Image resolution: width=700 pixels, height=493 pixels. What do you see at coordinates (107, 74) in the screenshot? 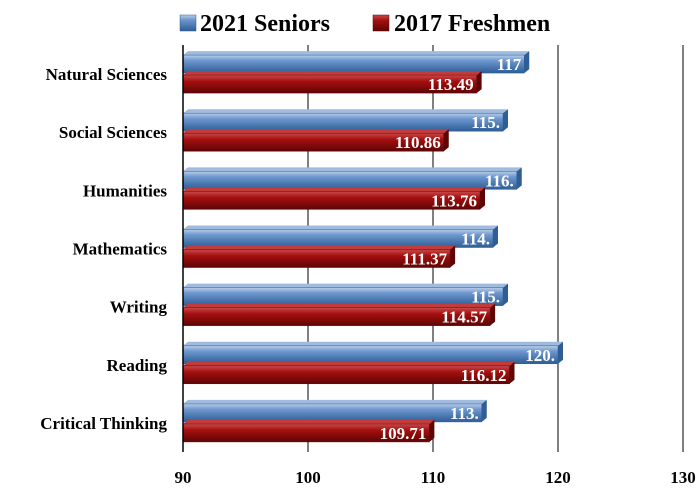
I see `category-label: Natural Sciences` at bounding box center [107, 74].